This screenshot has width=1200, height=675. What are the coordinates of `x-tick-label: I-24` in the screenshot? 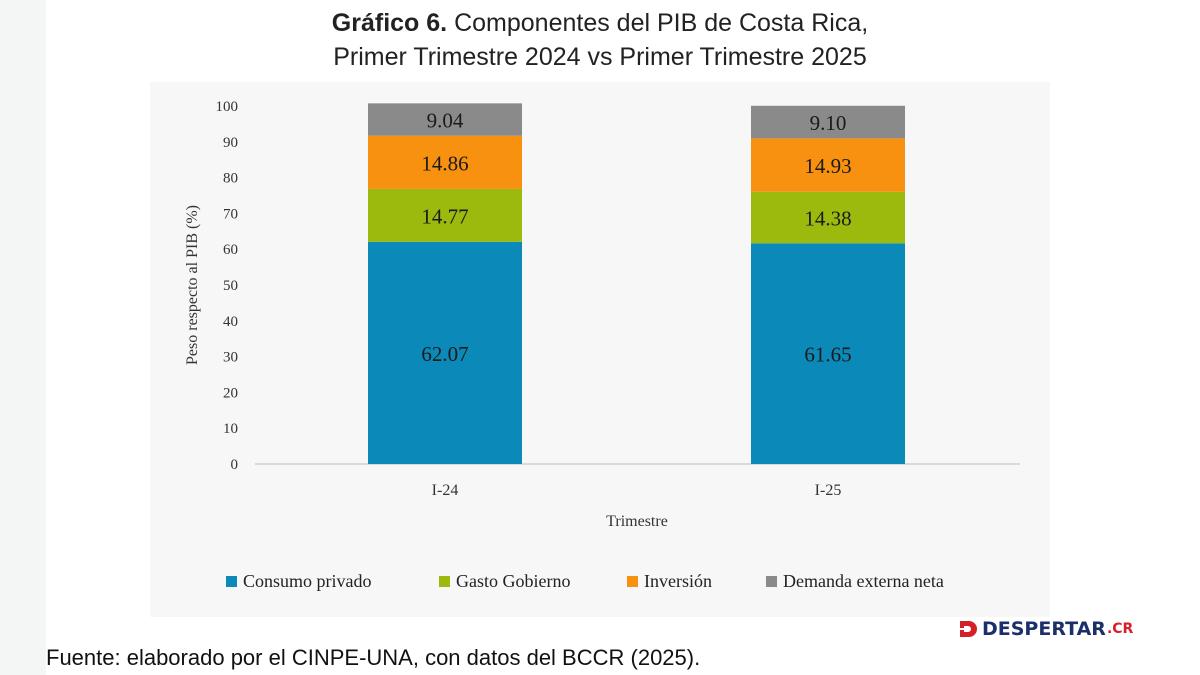 It's located at (445, 490).